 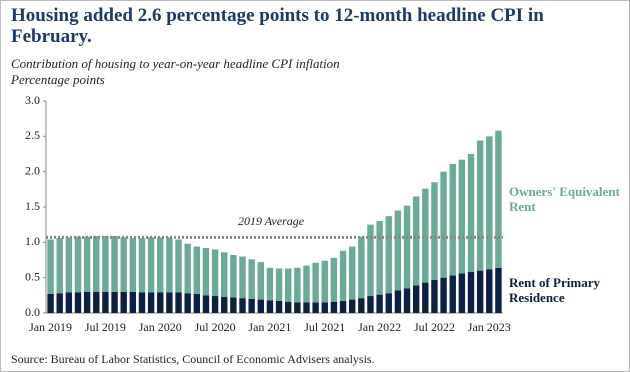 I want to click on x-tick-label: Jul 2019, so click(x=105, y=327).